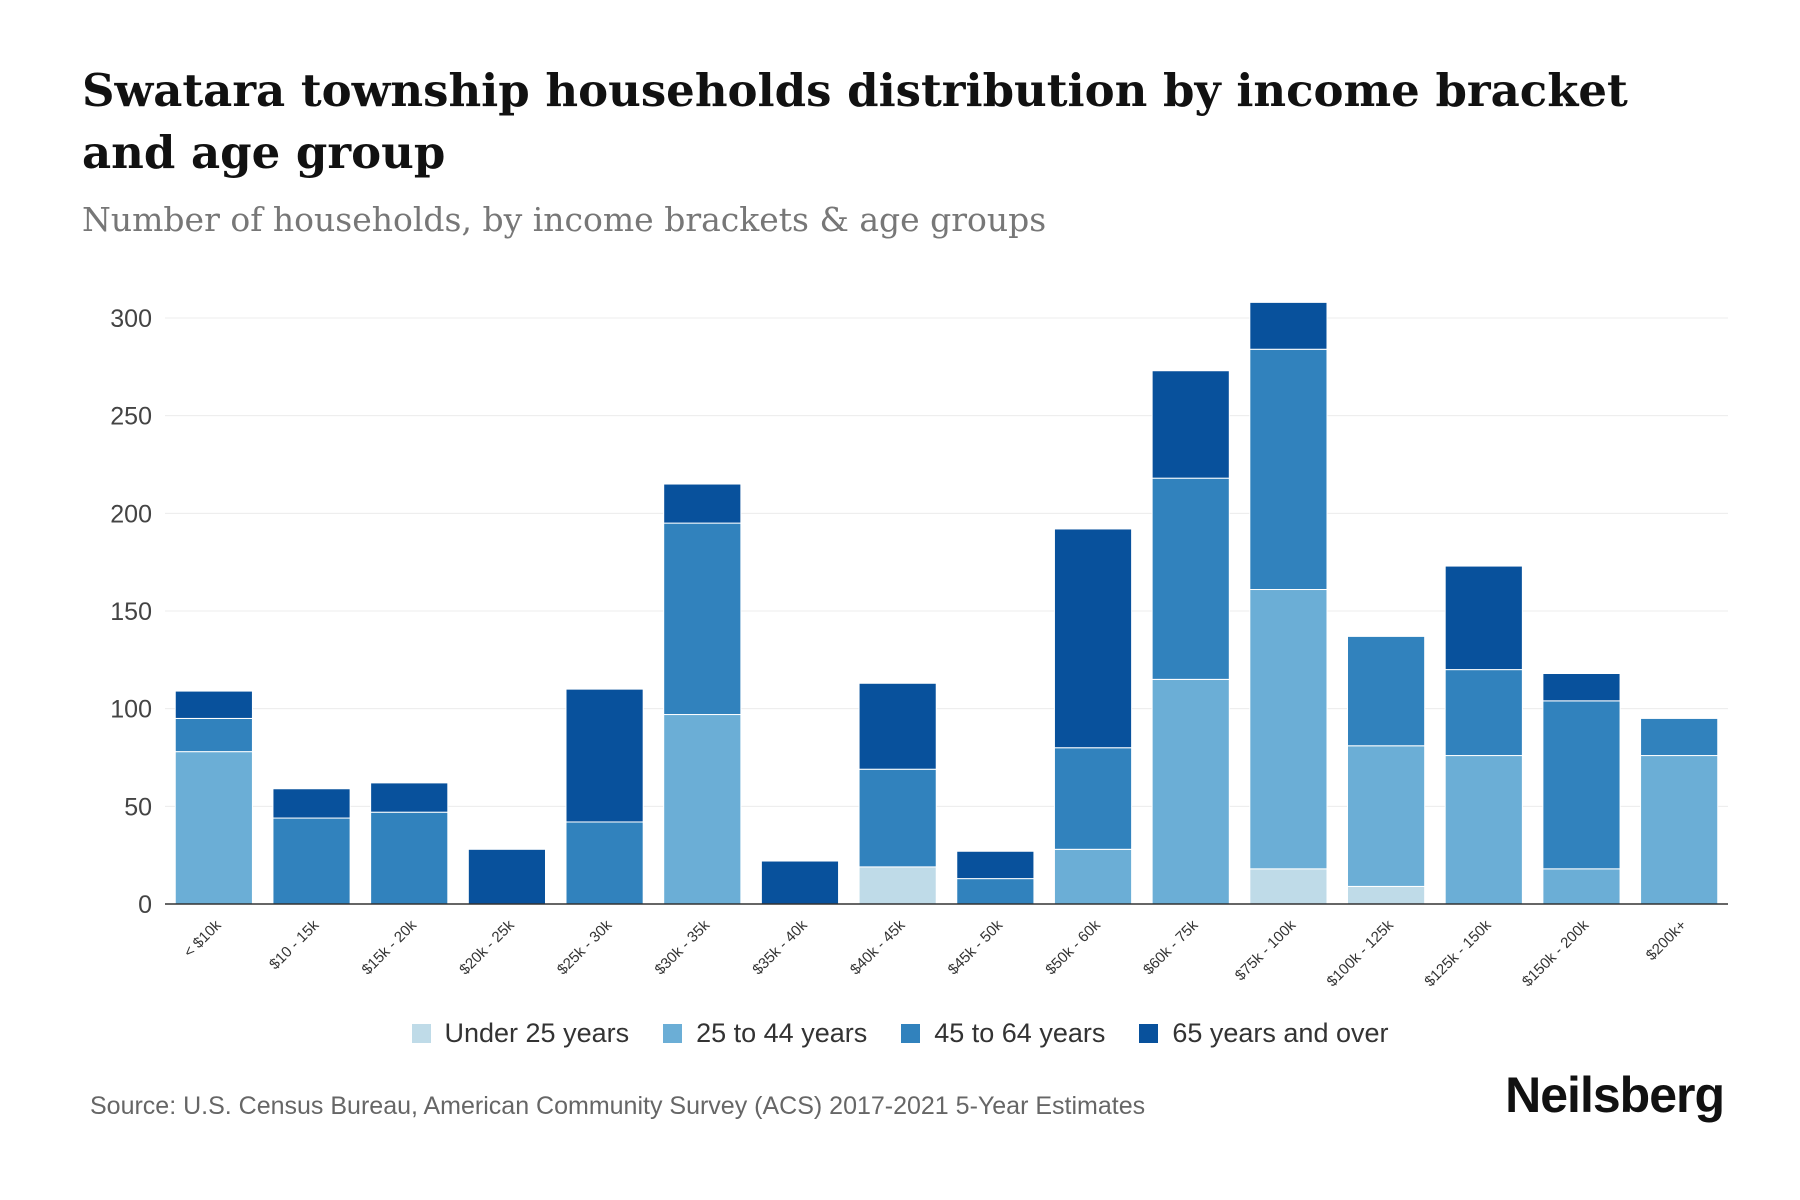 The width and height of the screenshot is (1800, 1200). Describe the element at coordinates (145, 905) in the screenshot. I see `y-tick-label: 0` at that location.